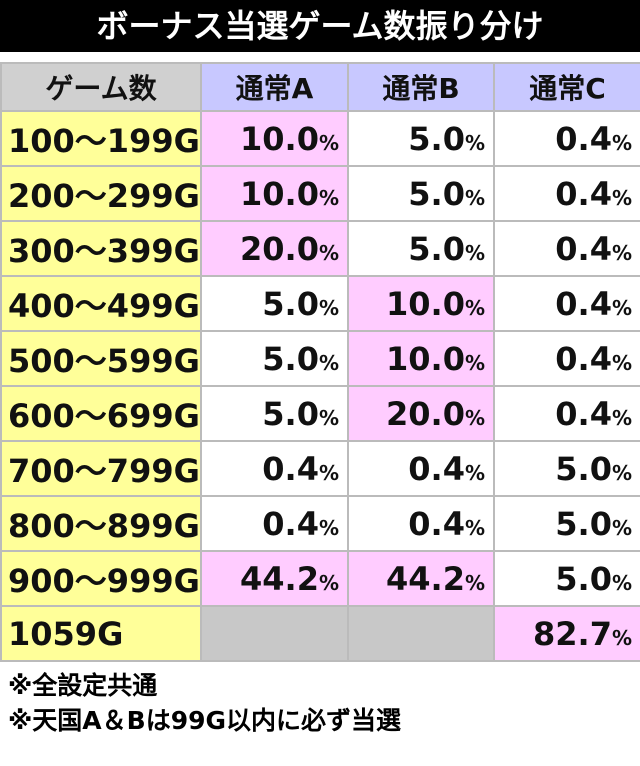 The width and height of the screenshot is (640, 766). I want to click on header-row: ゲーム数 通常A 通常B 通常C, so click(320, 87).